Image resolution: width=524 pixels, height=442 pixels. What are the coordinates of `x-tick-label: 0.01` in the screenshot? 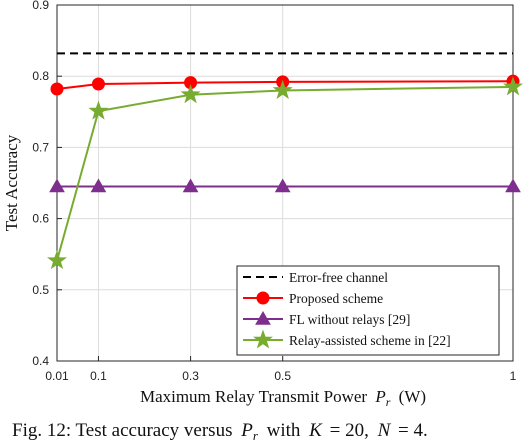 It's located at (57, 376).